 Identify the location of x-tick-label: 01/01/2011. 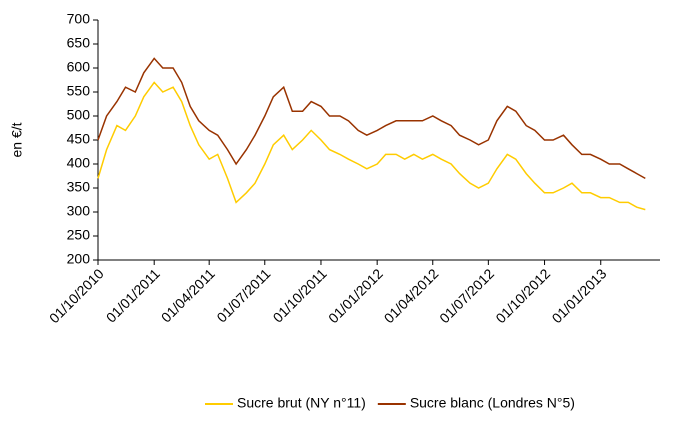
(133, 295).